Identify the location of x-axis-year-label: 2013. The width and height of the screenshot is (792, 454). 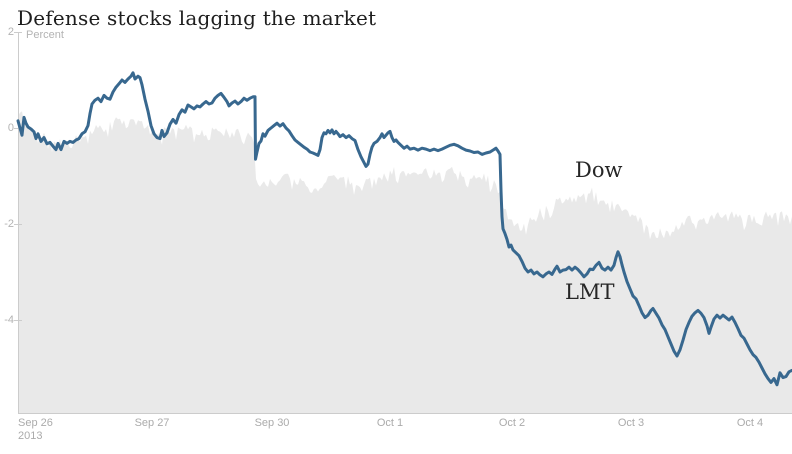
(30, 436).